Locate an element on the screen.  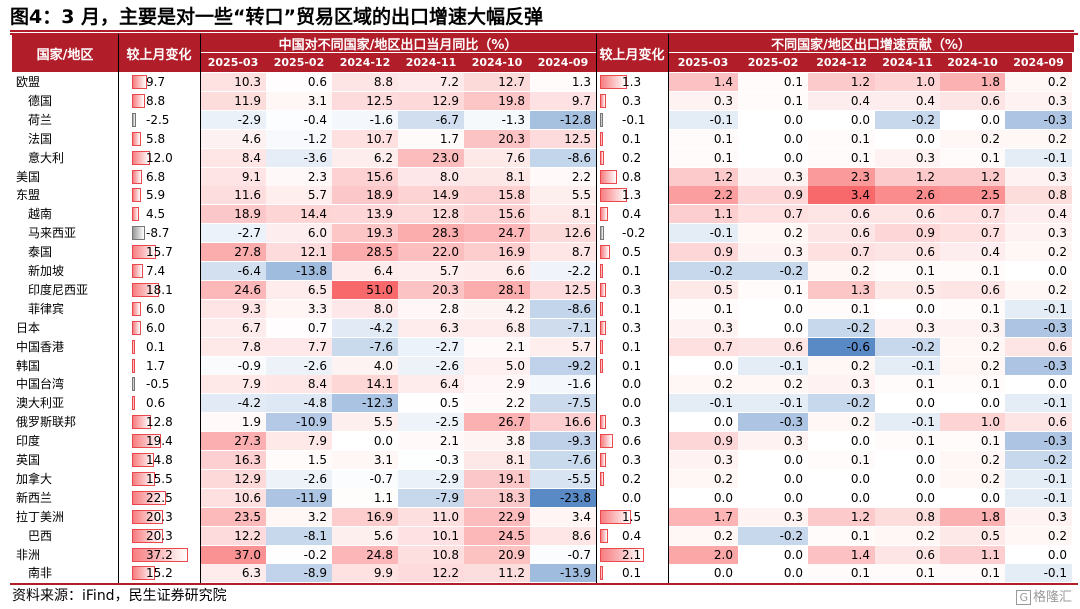
yoy-cell: 23.0 is located at coordinates (431, 157).